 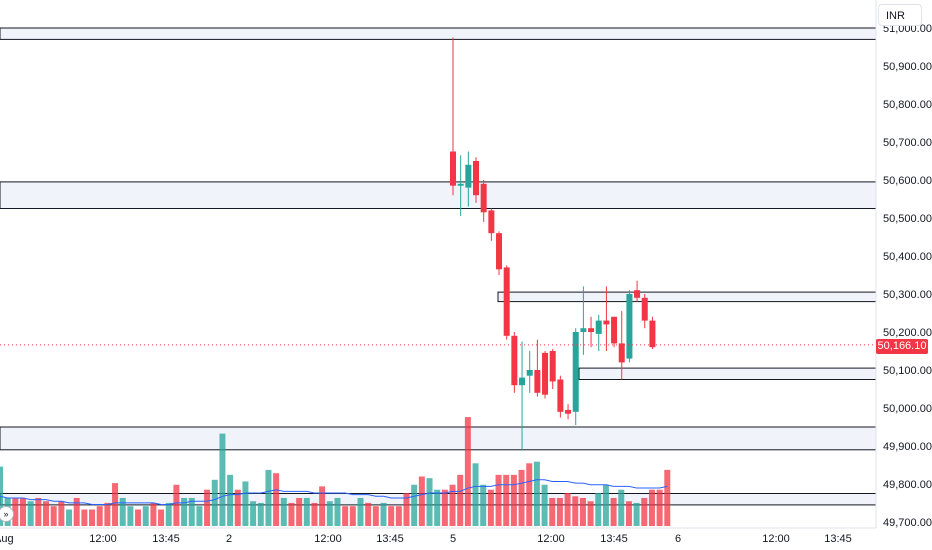 What do you see at coordinates (907, 29) in the screenshot?
I see `price-tick-label: 51,000.00` at bounding box center [907, 29].